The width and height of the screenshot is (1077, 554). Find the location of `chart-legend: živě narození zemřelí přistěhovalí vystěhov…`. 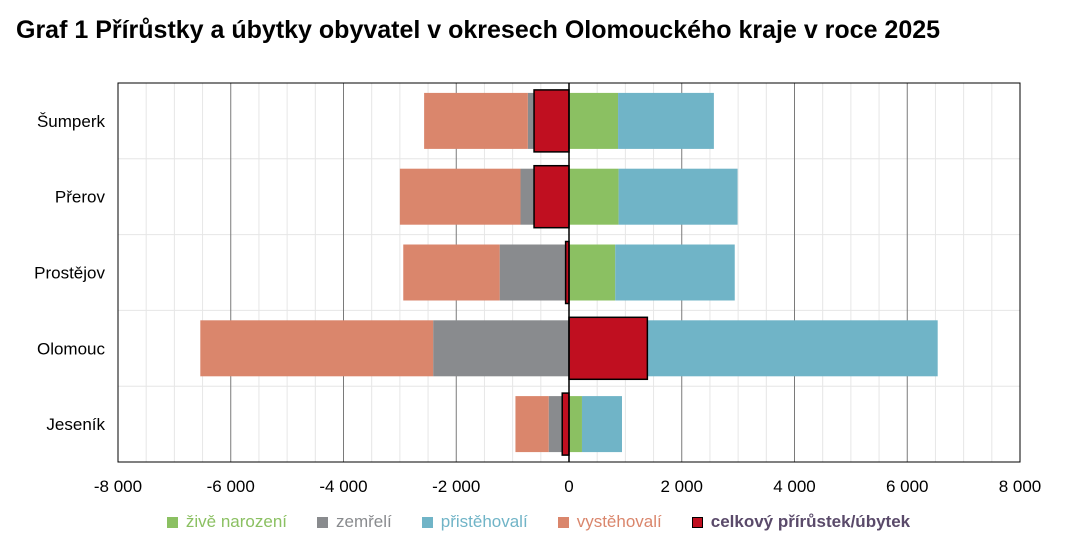

chart-legend: živě narození zemřelí přistěhovalí vystěhov… is located at coordinates (538, 522).